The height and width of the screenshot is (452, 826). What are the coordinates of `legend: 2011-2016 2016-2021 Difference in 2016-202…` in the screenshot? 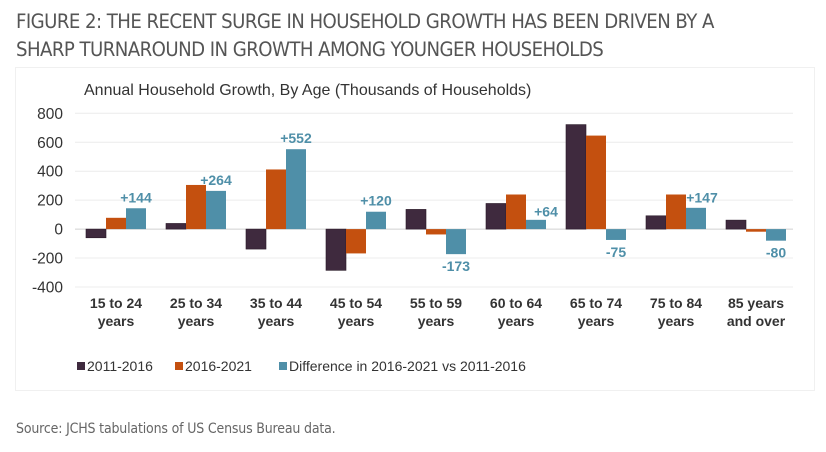 It's located at (301, 366).